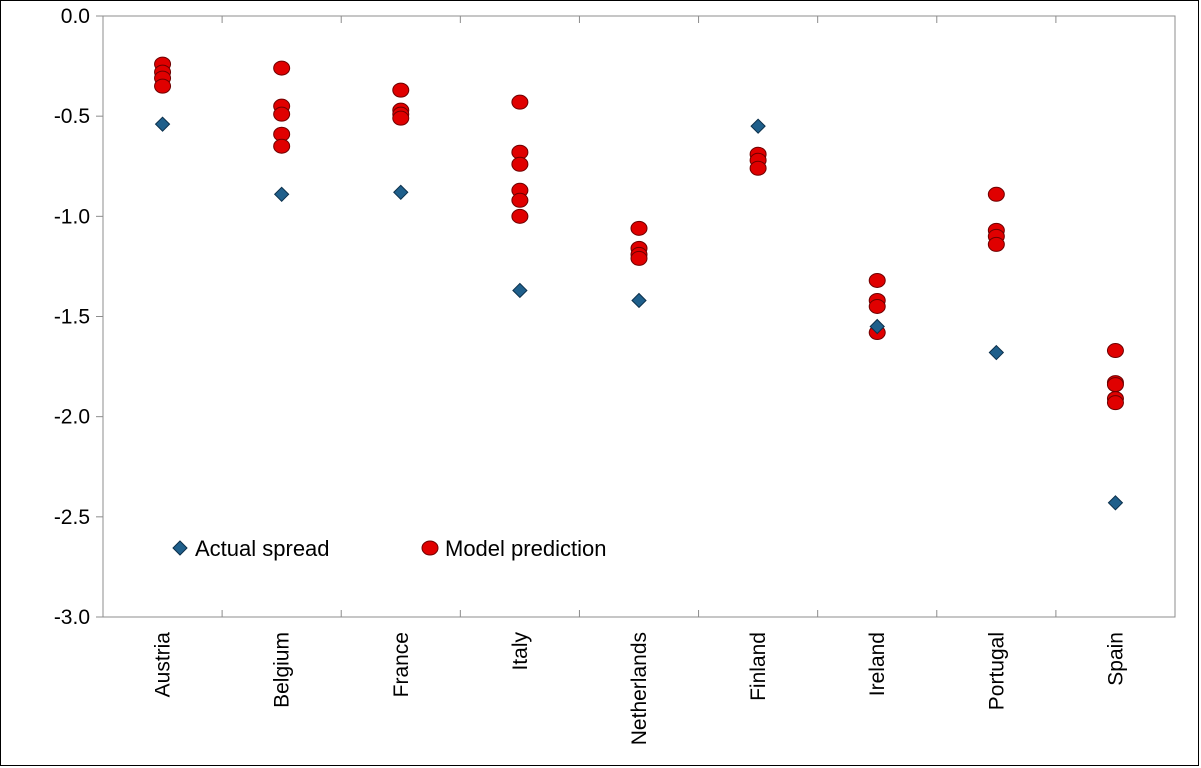  What do you see at coordinates (163, 665) in the screenshot?
I see `x-category-label: Austria` at bounding box center [163, 665].